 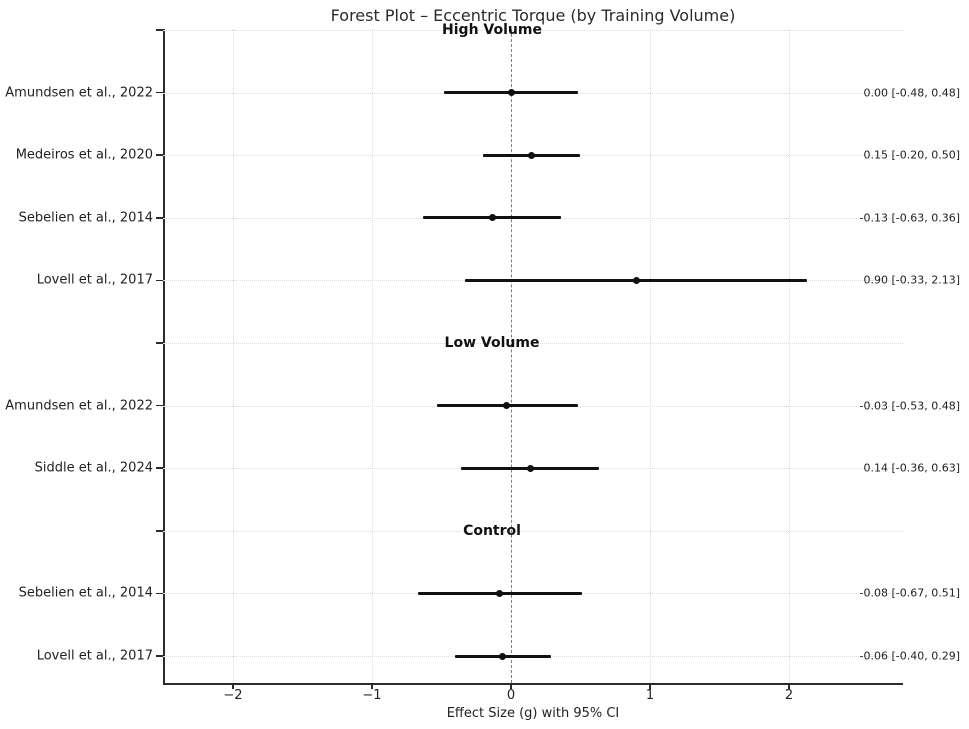 What do you see at coordinates (911, 155) in the screenshot?
I see `effect-value-label: 0.15 [-0.20, 0.50]` at bounding box center [911, 155].